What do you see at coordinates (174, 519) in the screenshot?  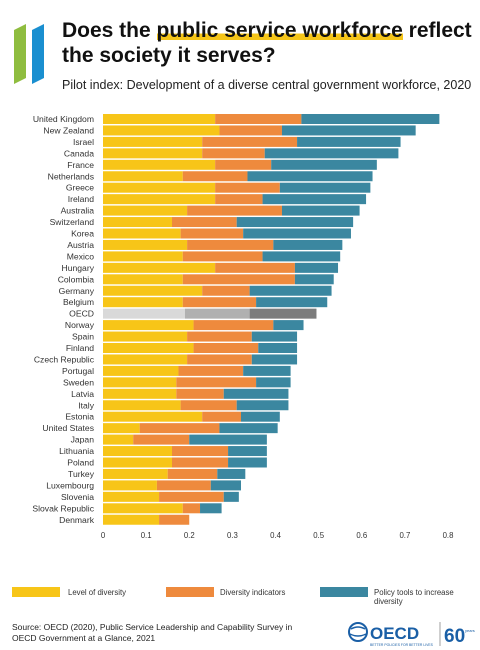 I see `bar-denmark-indicators` at bounding box center [174, 519].